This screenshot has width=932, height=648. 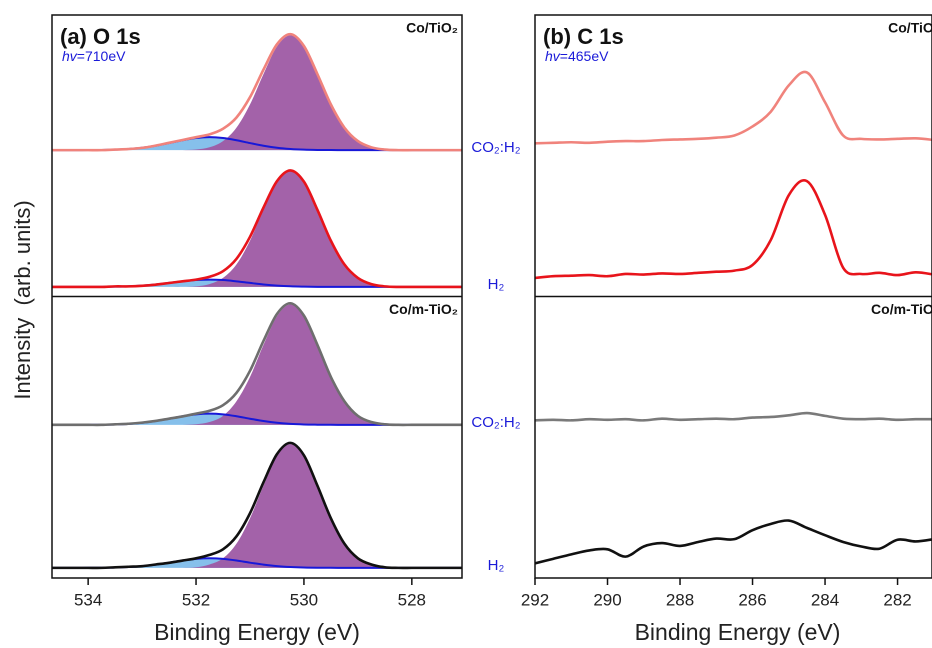 What do you see at coordinates (535, 599) in the screenshot?
I see `x-tick-label: 292` at bounding box center [535, 599].